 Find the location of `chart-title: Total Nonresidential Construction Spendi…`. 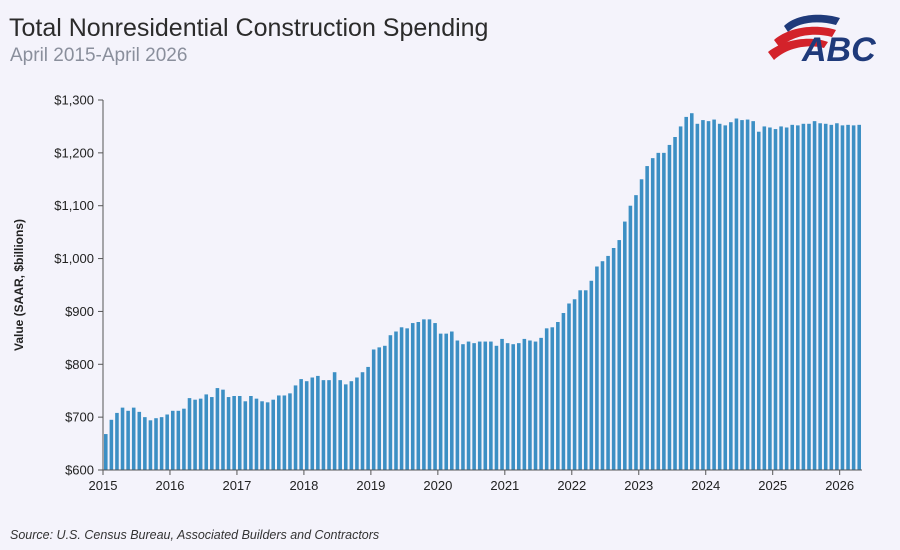

chart-title: Total Nonresidential Construction Spendi… is located at coordinates (249, 28).